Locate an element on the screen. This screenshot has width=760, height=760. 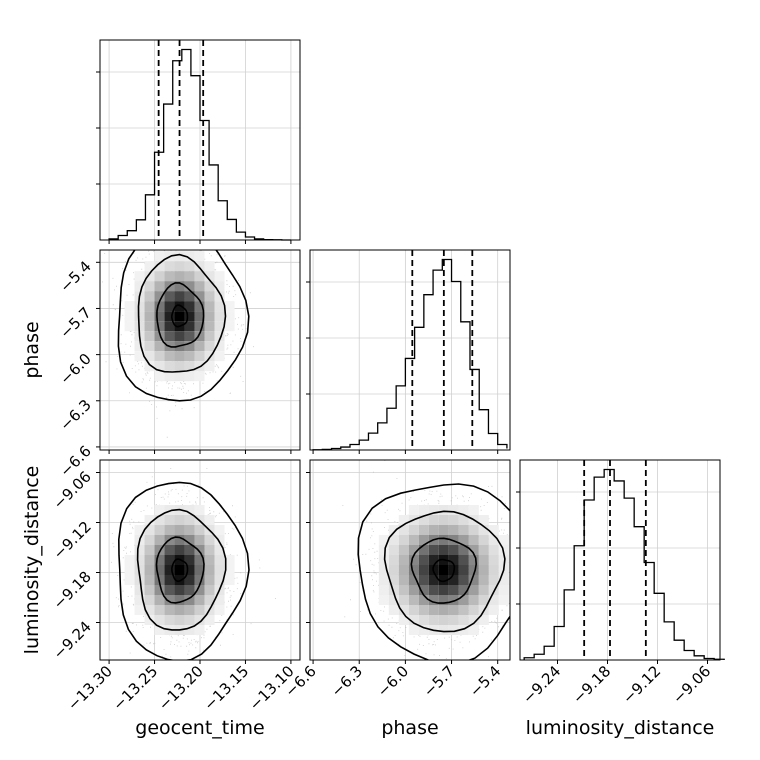
panel-background is located at coordinates (620, 560).